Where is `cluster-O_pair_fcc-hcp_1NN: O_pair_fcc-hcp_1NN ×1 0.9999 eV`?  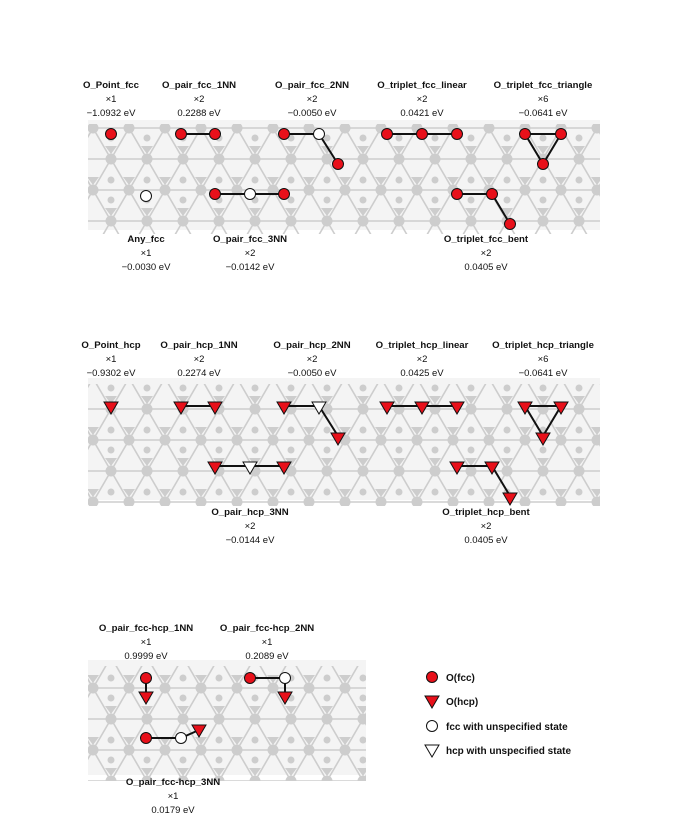
cluster-O_pair_fcc-hcp_1NN: O_pair_fcc-hcp_1NN ×1 0.9999 eV is located at coordinates (146, 664).